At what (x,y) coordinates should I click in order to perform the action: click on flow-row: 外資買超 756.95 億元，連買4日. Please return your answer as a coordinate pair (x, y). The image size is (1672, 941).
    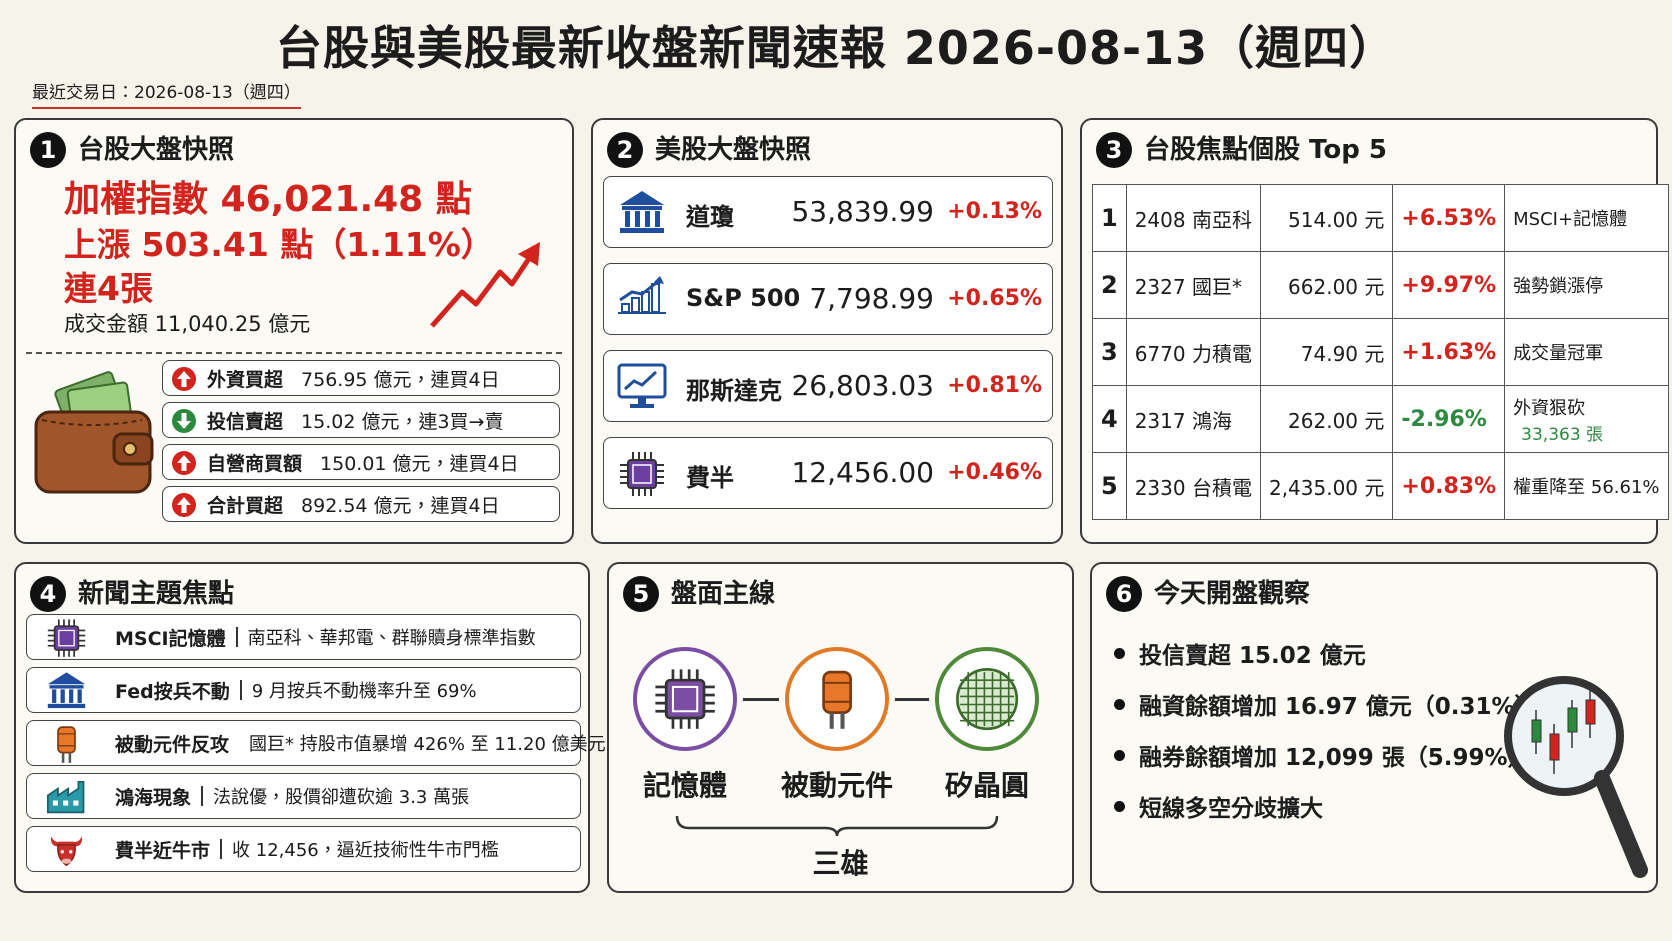
    Looking at the image, I should click on (361, 378).